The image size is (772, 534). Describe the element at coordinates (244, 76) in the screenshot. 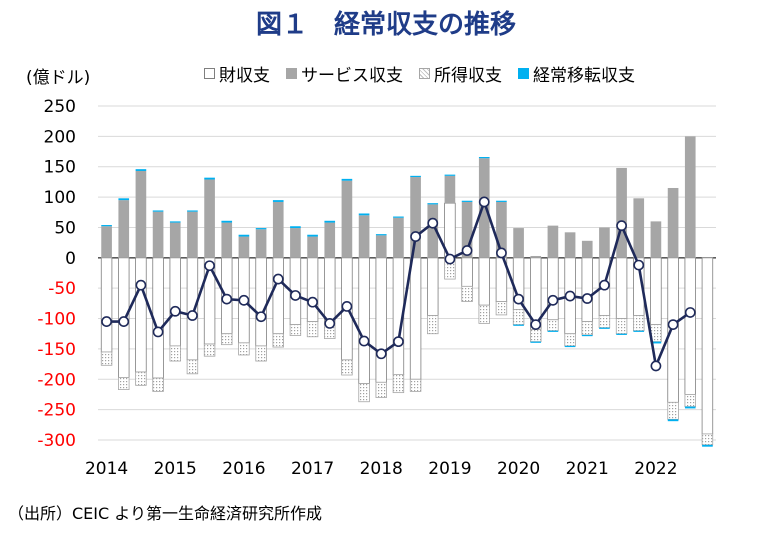

I see `legend-label-goods: 財収支` at that location.